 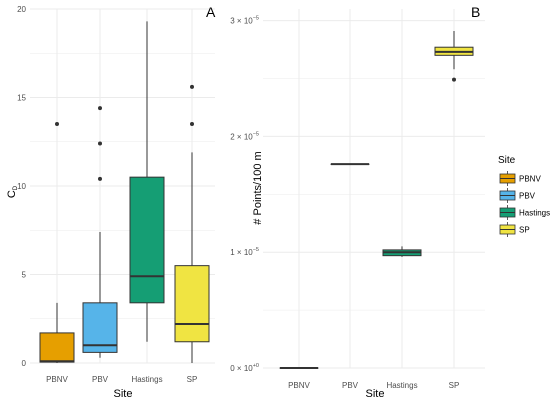 I want to click on y-tick-label: 2 × 10⁻⁵, so click(x=244, y=136).